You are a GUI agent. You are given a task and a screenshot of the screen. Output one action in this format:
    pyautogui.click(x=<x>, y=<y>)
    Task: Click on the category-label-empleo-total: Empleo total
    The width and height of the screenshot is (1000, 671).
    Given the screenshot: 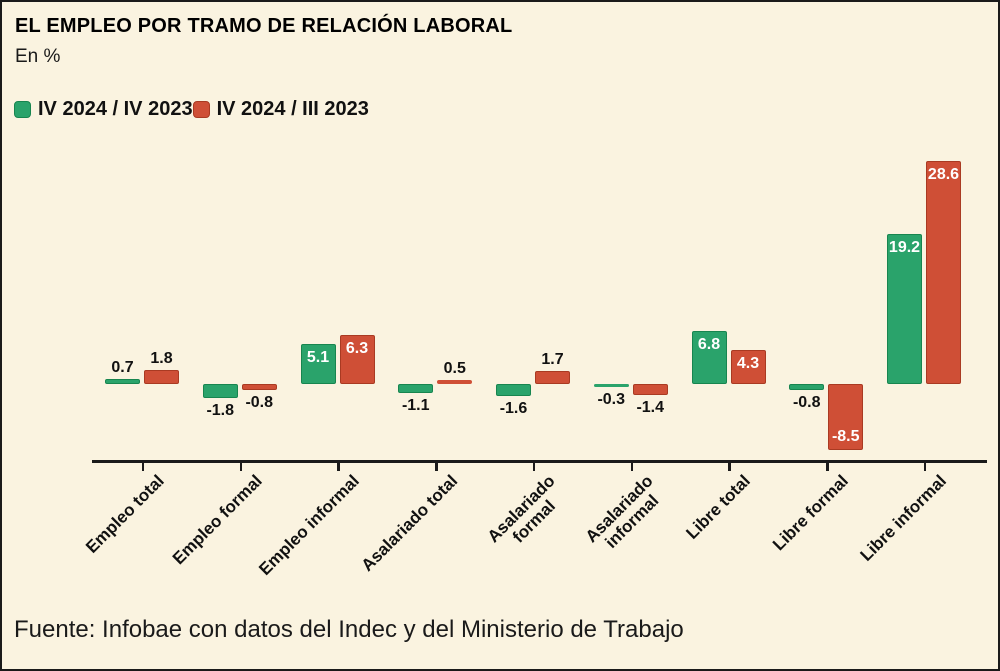 What is the action you would take?
    pyautogui.click(x=125, y=514)
    